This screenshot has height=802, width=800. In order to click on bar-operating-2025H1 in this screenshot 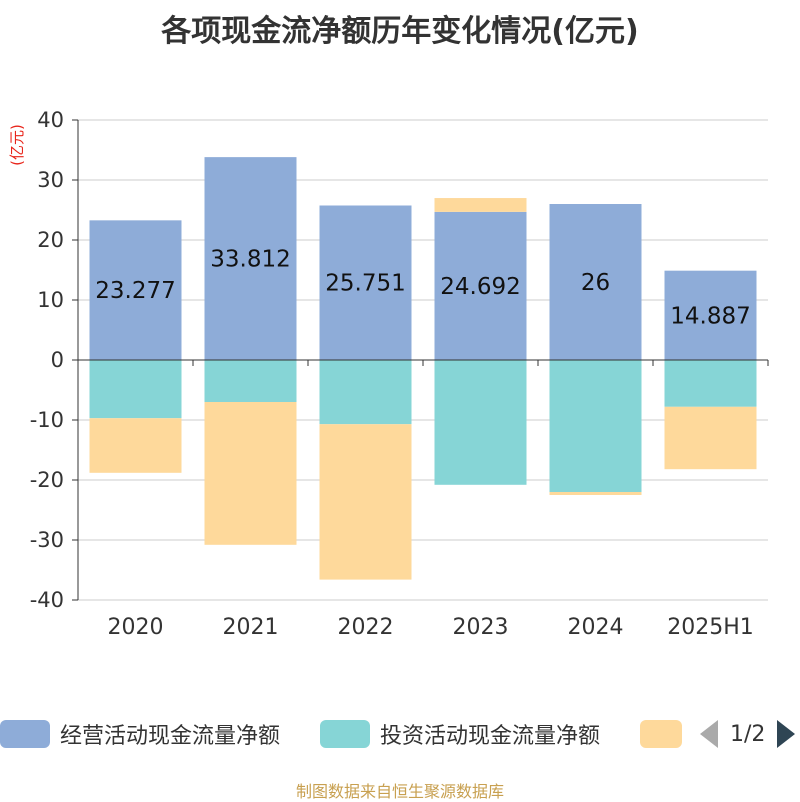, I will do `click(710, 315)`.